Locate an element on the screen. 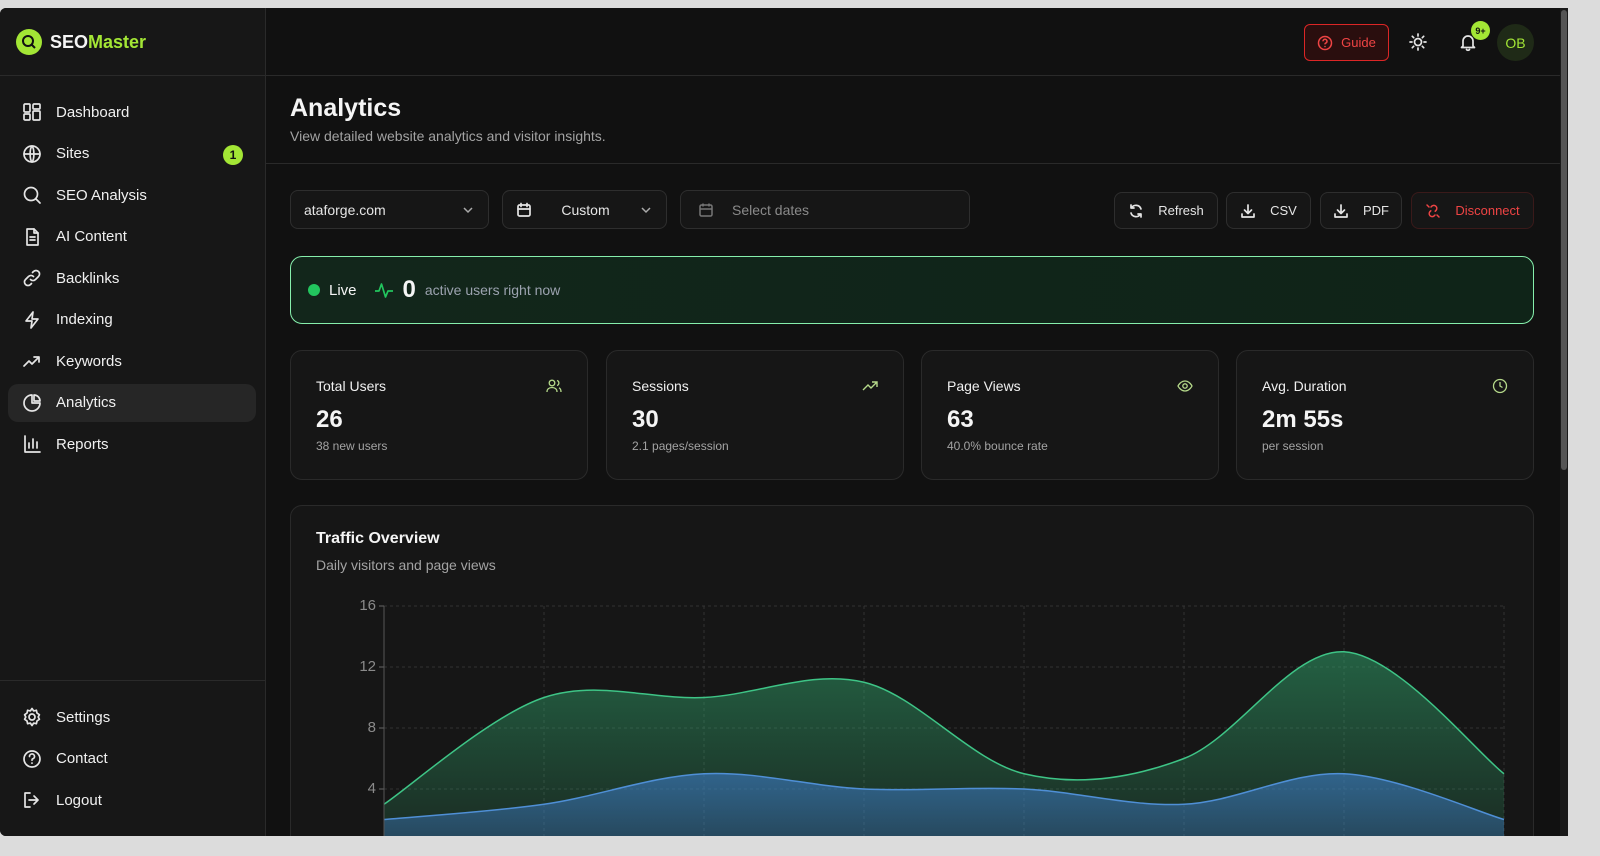 The width and height of the screenshot is (1600, 856). live-dot is located at coordinates (314, 290).